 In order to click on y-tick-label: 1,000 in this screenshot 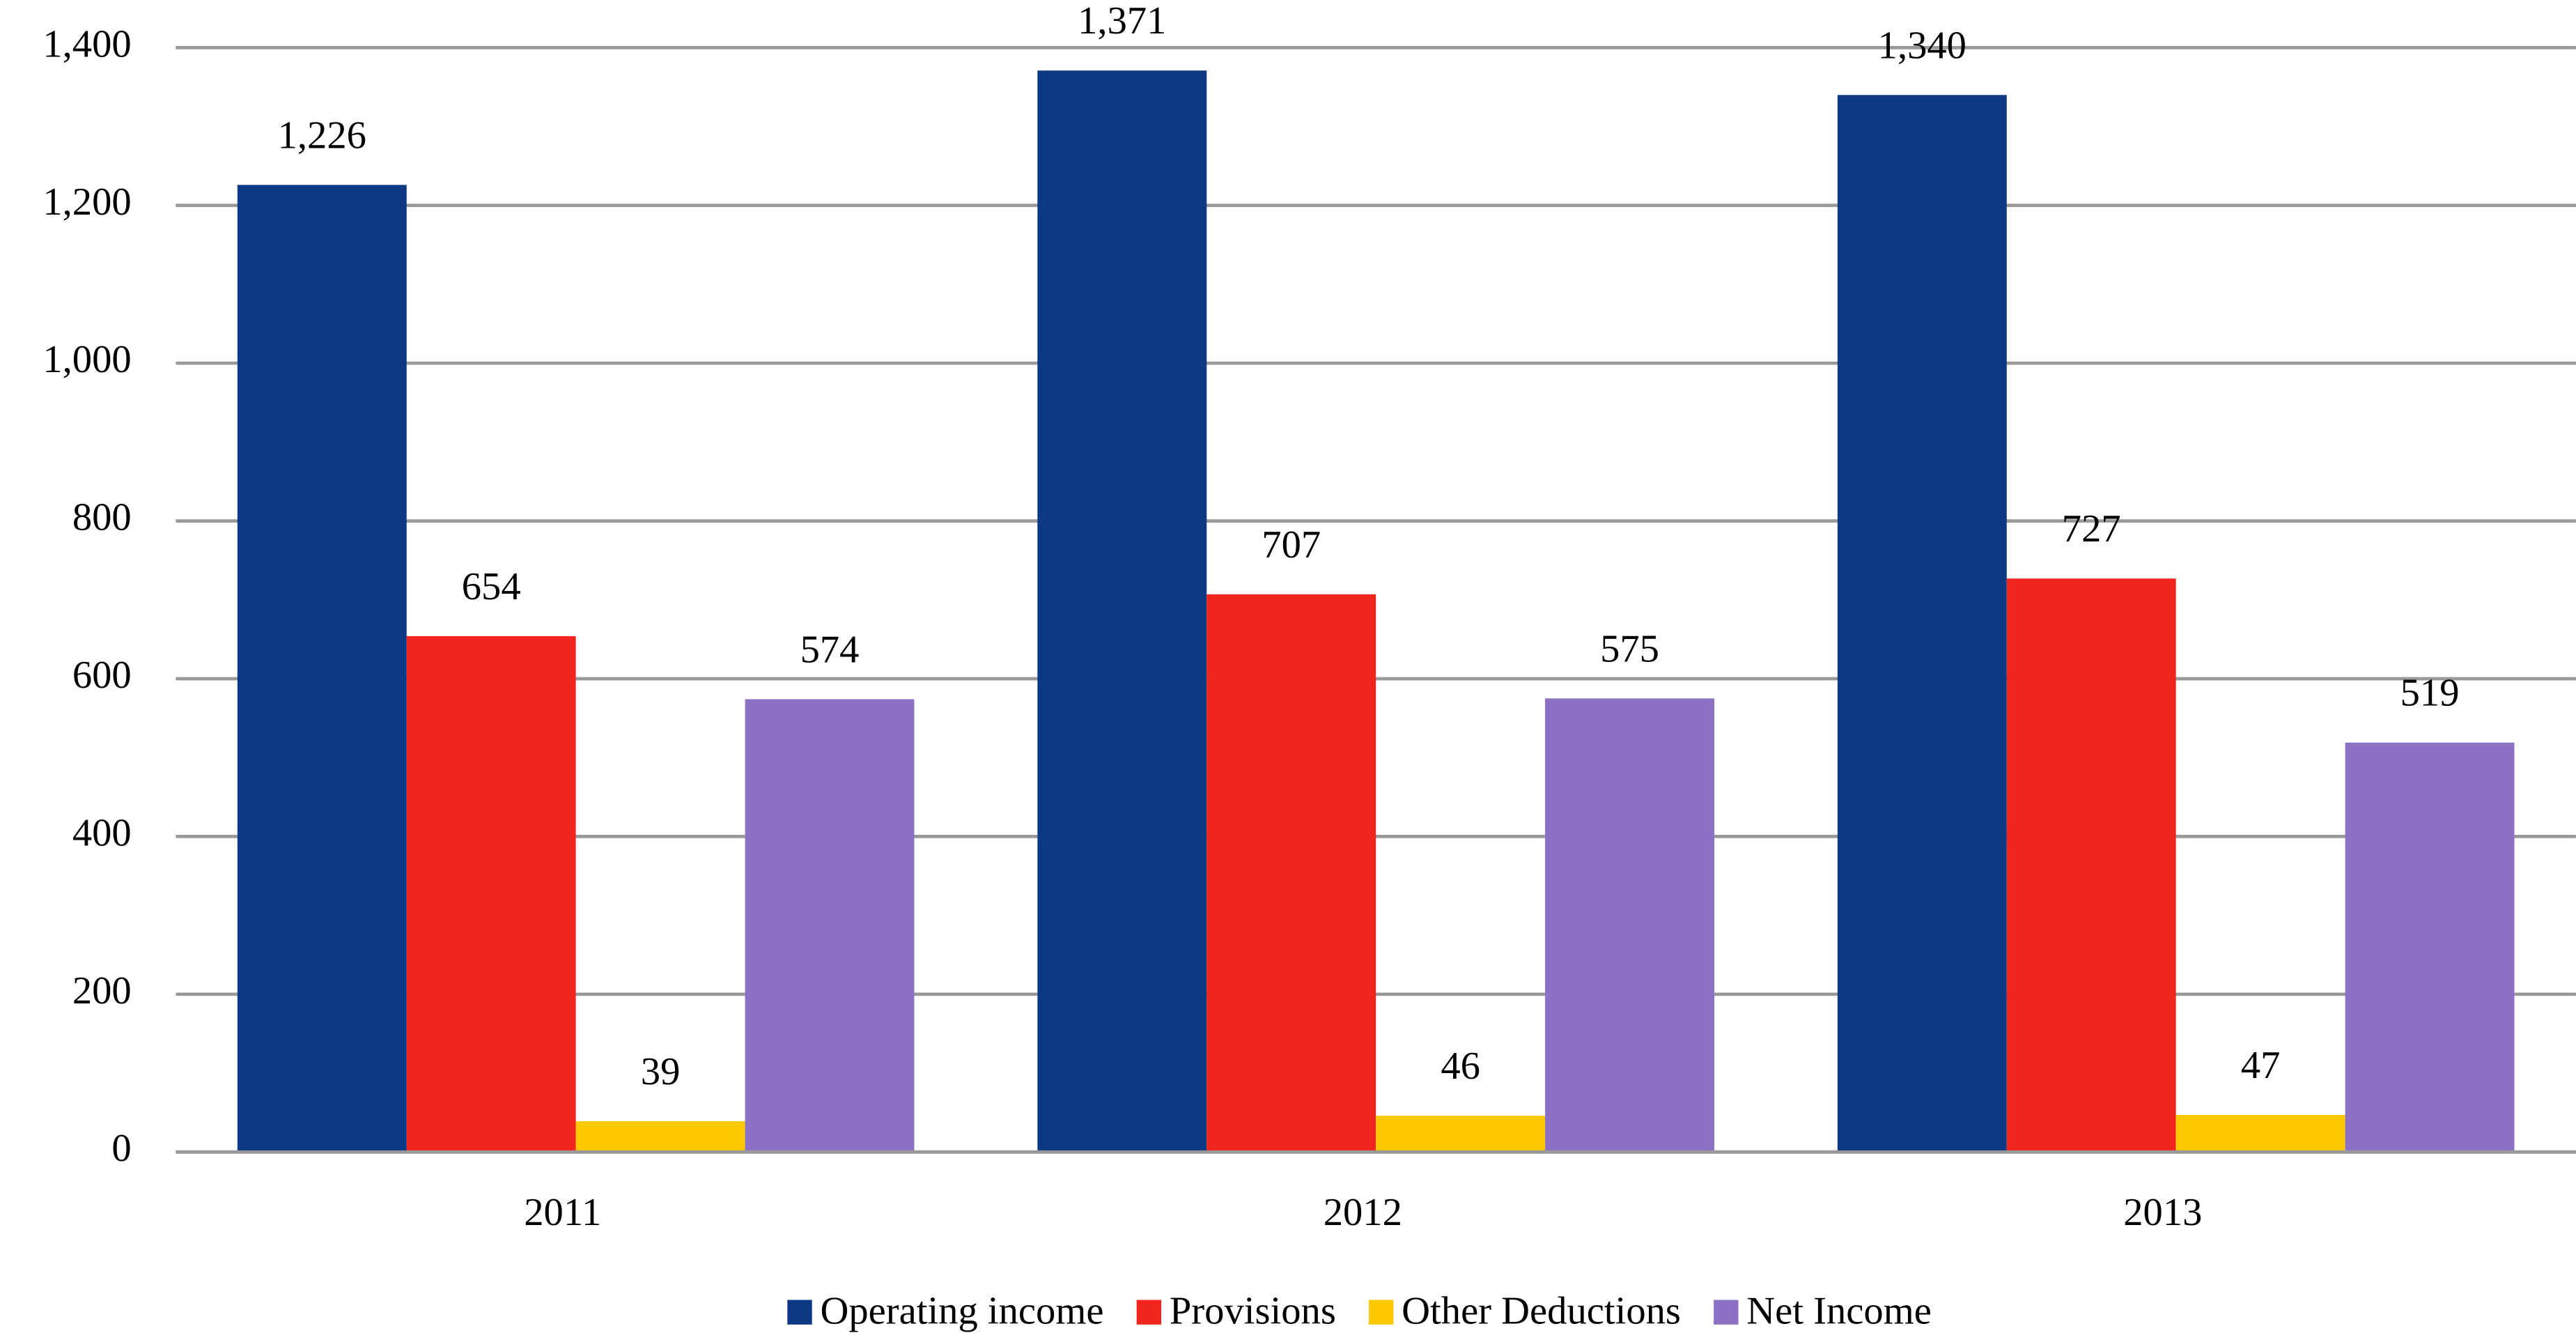, I will do `click(86, 359)`.